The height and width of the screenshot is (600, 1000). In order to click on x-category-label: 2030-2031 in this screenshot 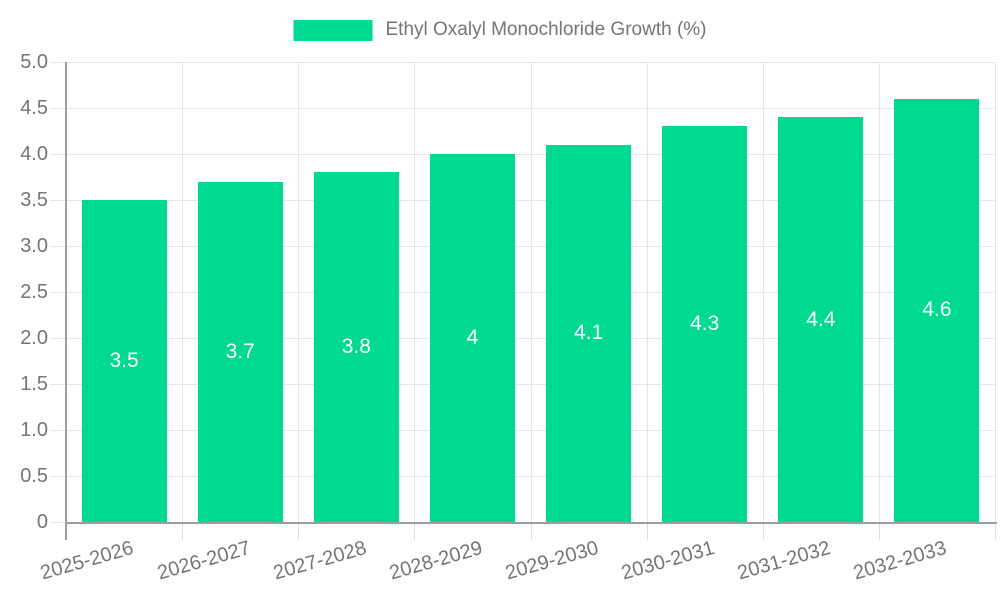, I will do `click(668, 560)`.